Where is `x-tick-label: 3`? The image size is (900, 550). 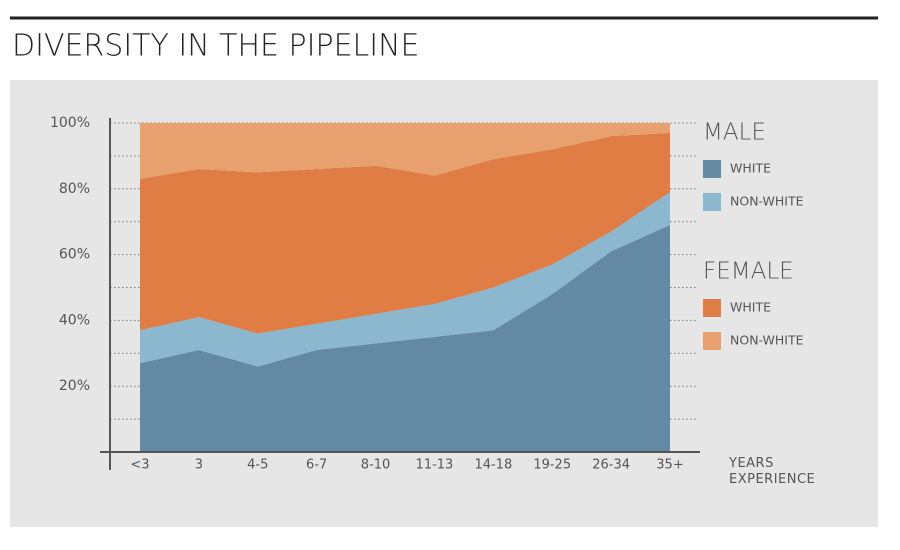
x-tick-label: 3 is located at coordinates (199, 465).